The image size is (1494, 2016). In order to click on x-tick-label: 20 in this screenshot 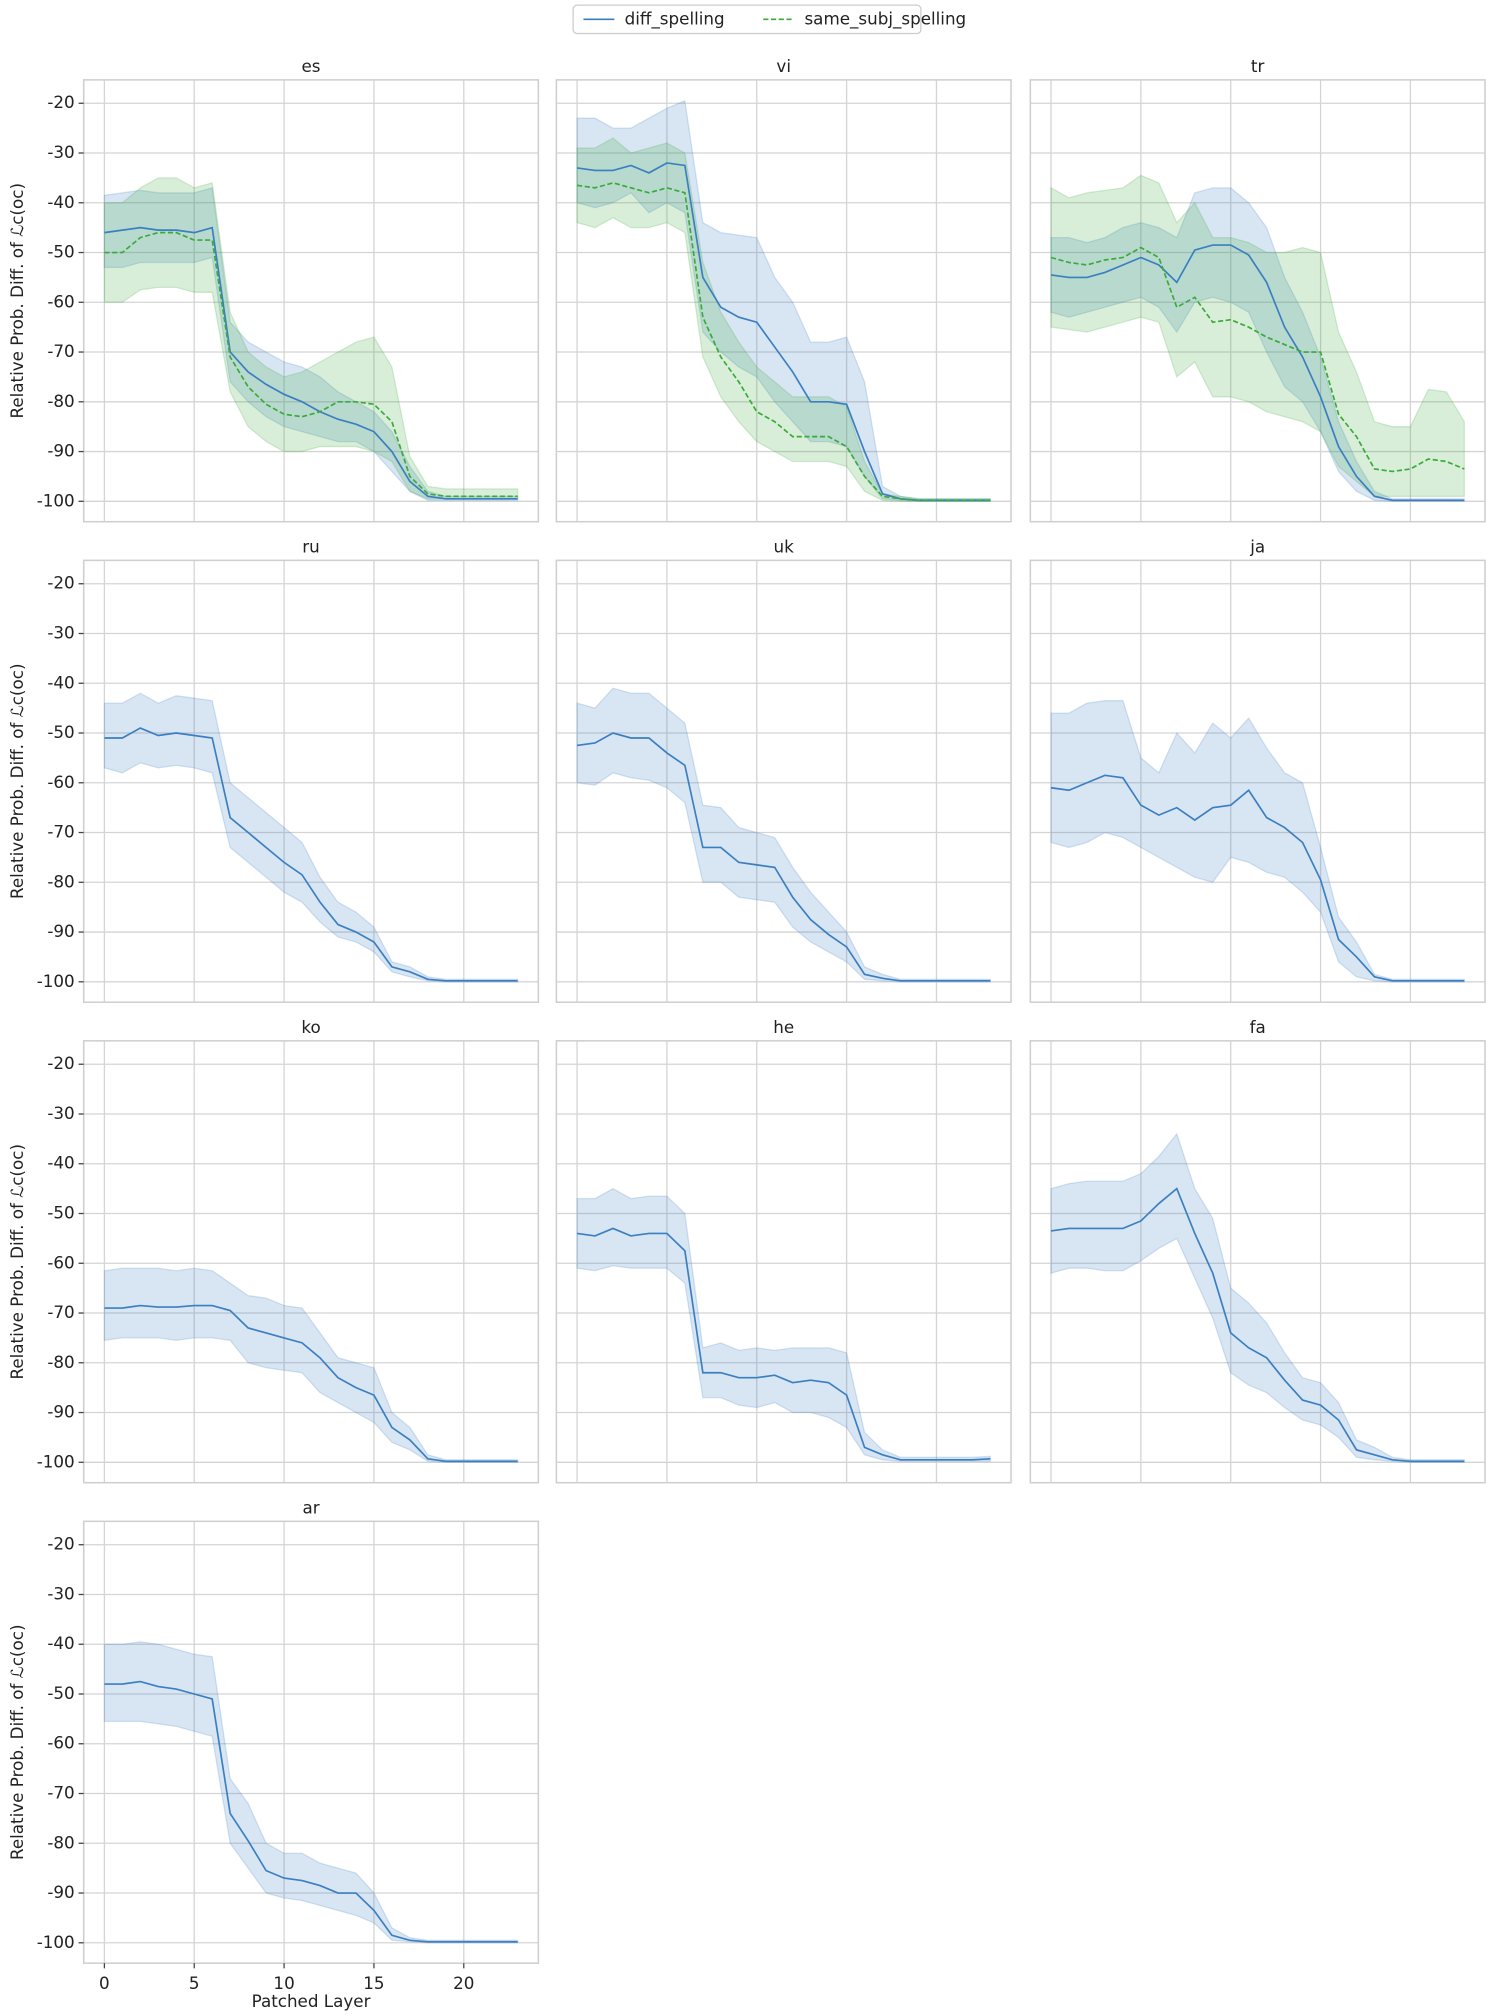, I will do `click(463, 1983)`.